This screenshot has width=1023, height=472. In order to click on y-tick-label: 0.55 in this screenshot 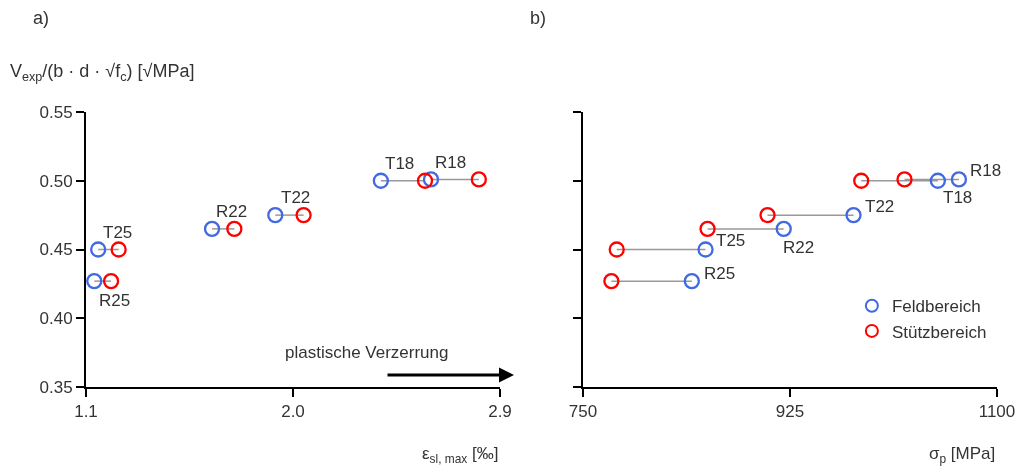, I will do `click(56, 112)`.